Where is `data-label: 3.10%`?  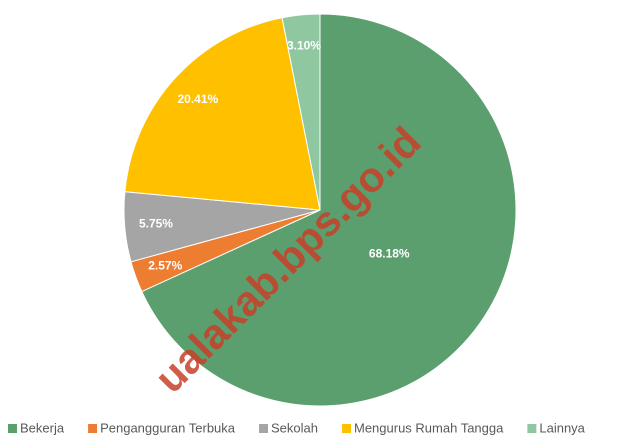 data-label: 3.10% is located at coordinates (304, 45).